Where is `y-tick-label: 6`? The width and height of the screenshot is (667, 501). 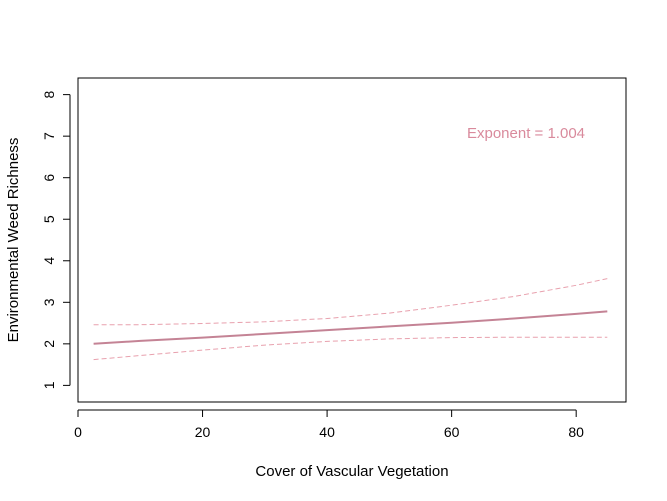 y-tick-label: 6 is located at coordinates (49, 178).